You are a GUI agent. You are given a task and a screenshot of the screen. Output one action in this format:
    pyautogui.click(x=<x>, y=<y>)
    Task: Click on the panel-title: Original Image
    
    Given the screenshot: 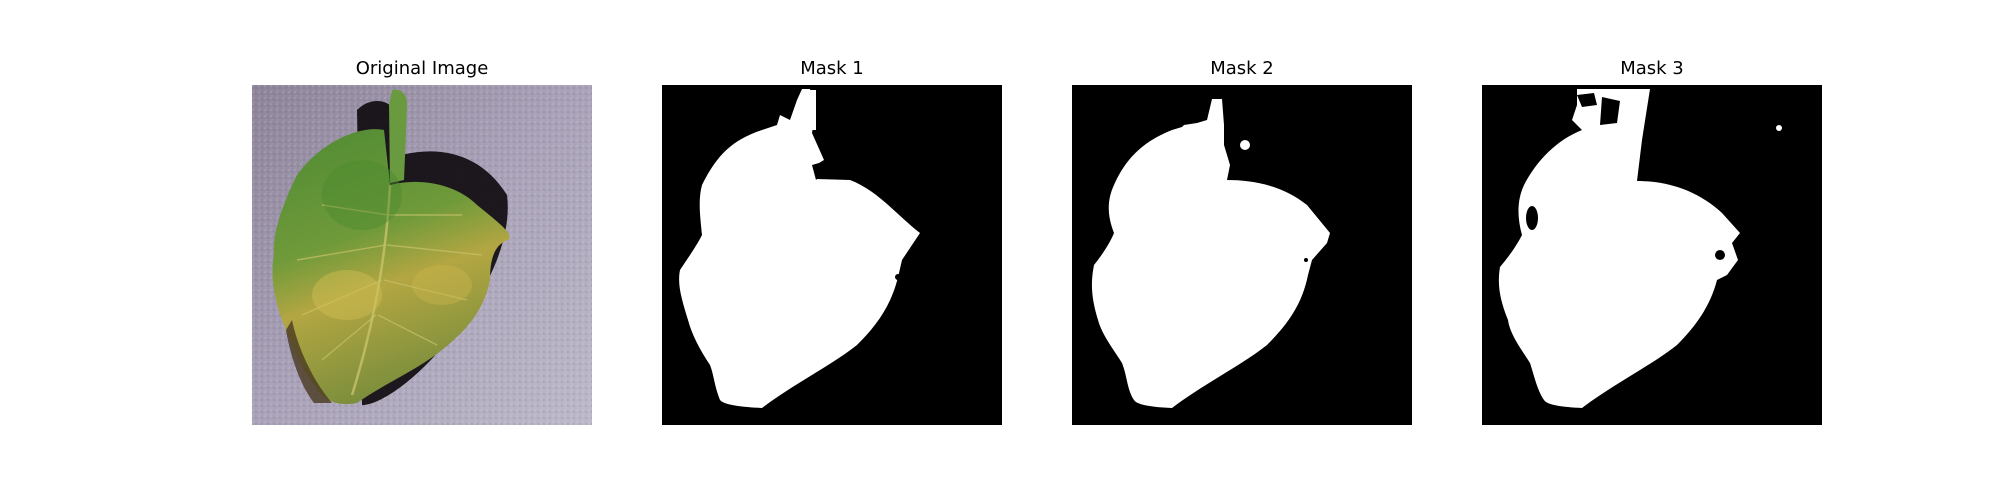 What is the action you would take?
    pyautogui.click(x=422, y=68)
    